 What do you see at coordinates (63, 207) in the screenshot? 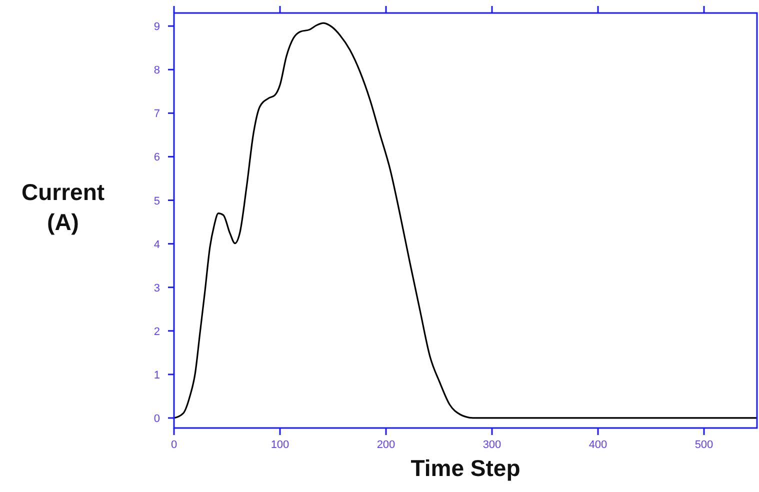
I see `y-axis-title: Current (A)` at bounding box center [63, 207].